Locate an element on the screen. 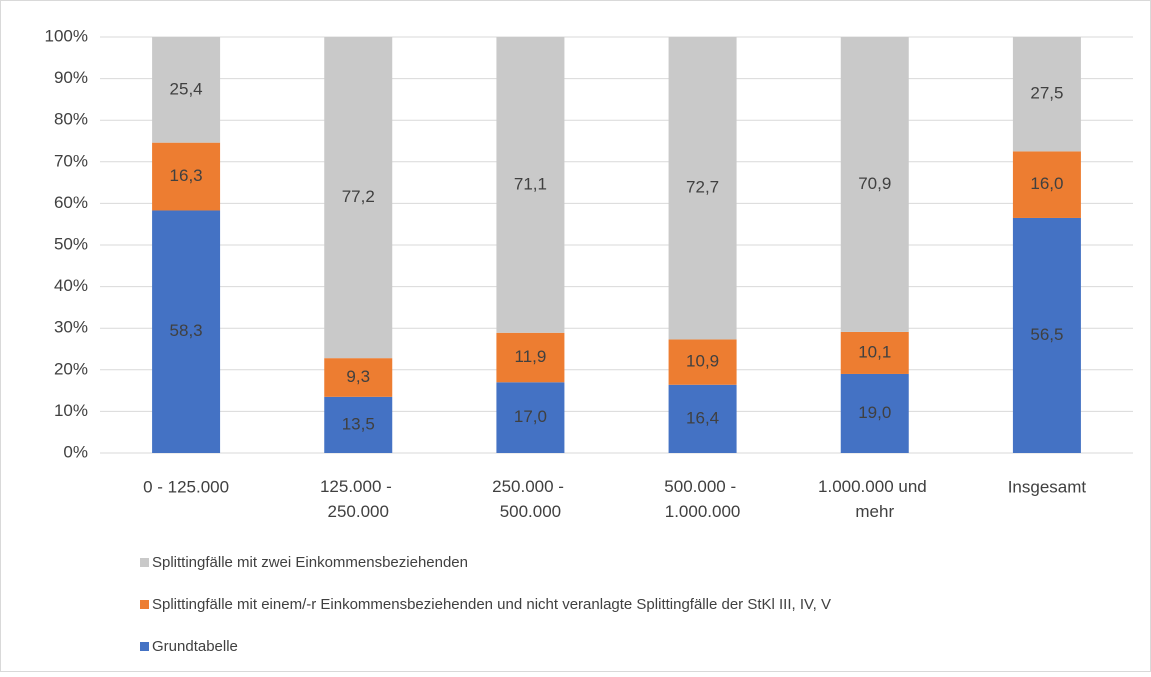 This screenshot has height=677, width=1151. data-label: 9,3 is located at coordinates (358, 376).